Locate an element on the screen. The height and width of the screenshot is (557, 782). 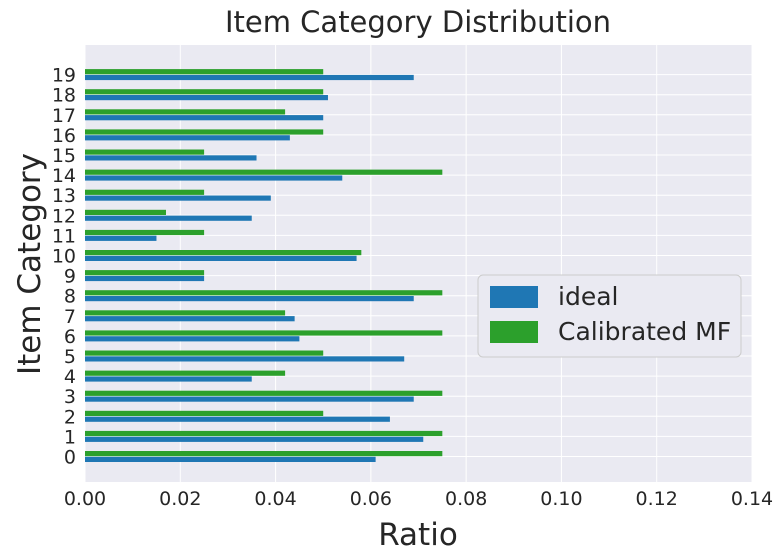
x-tick-label: 0.00 is located at coordinates (85, 499).